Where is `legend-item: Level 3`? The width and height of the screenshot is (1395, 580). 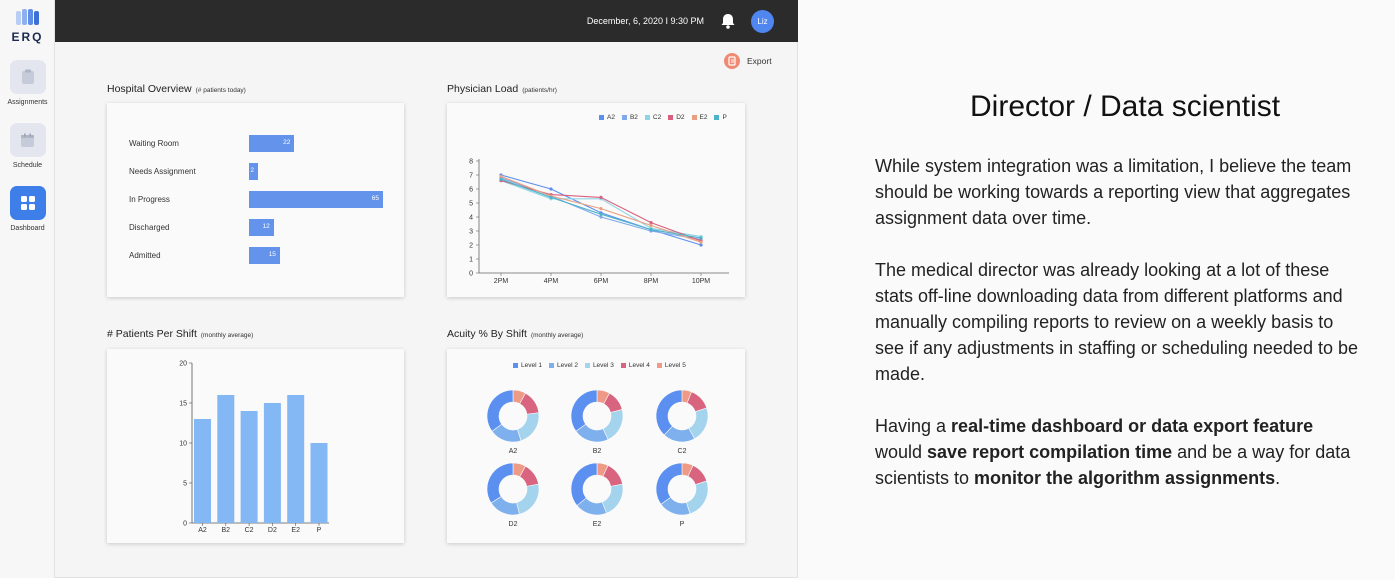
legend-item: Level 3 is located at coordinates (599, 365).